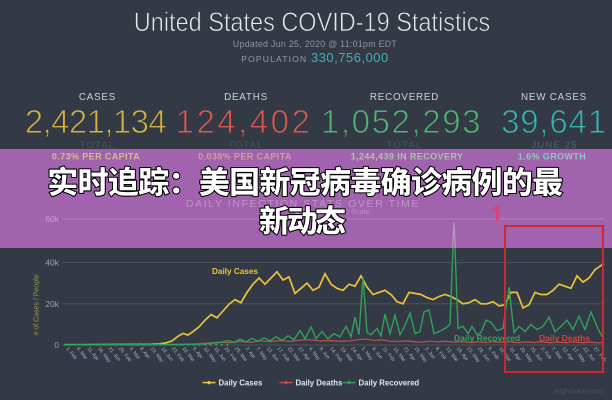 The height and width of the screenshot is (400, 612). I want to click on svg-text: 60k, so click(52, 219).